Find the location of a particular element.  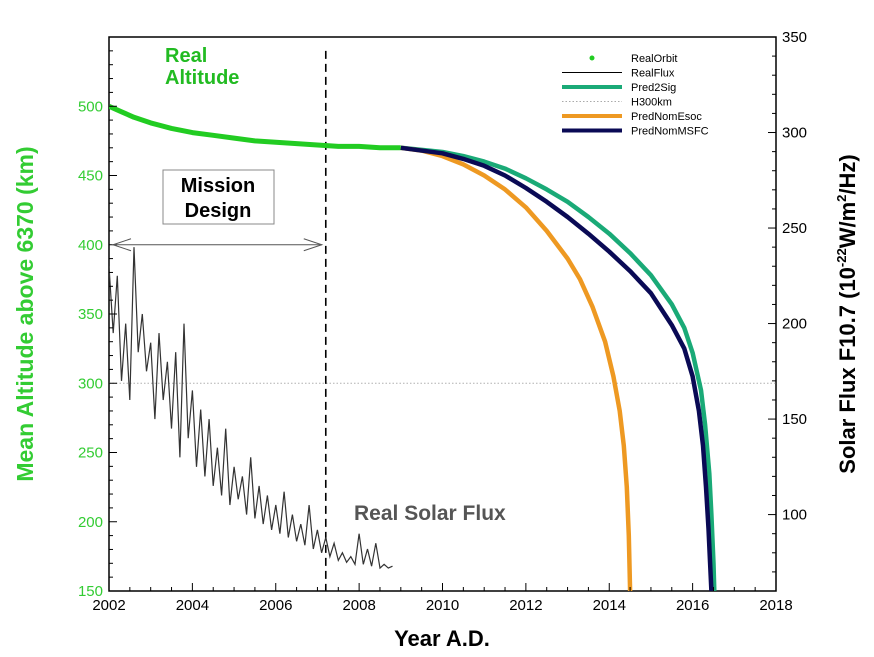

legend-label-h300km: H300km is located at coordinates (651, 103).